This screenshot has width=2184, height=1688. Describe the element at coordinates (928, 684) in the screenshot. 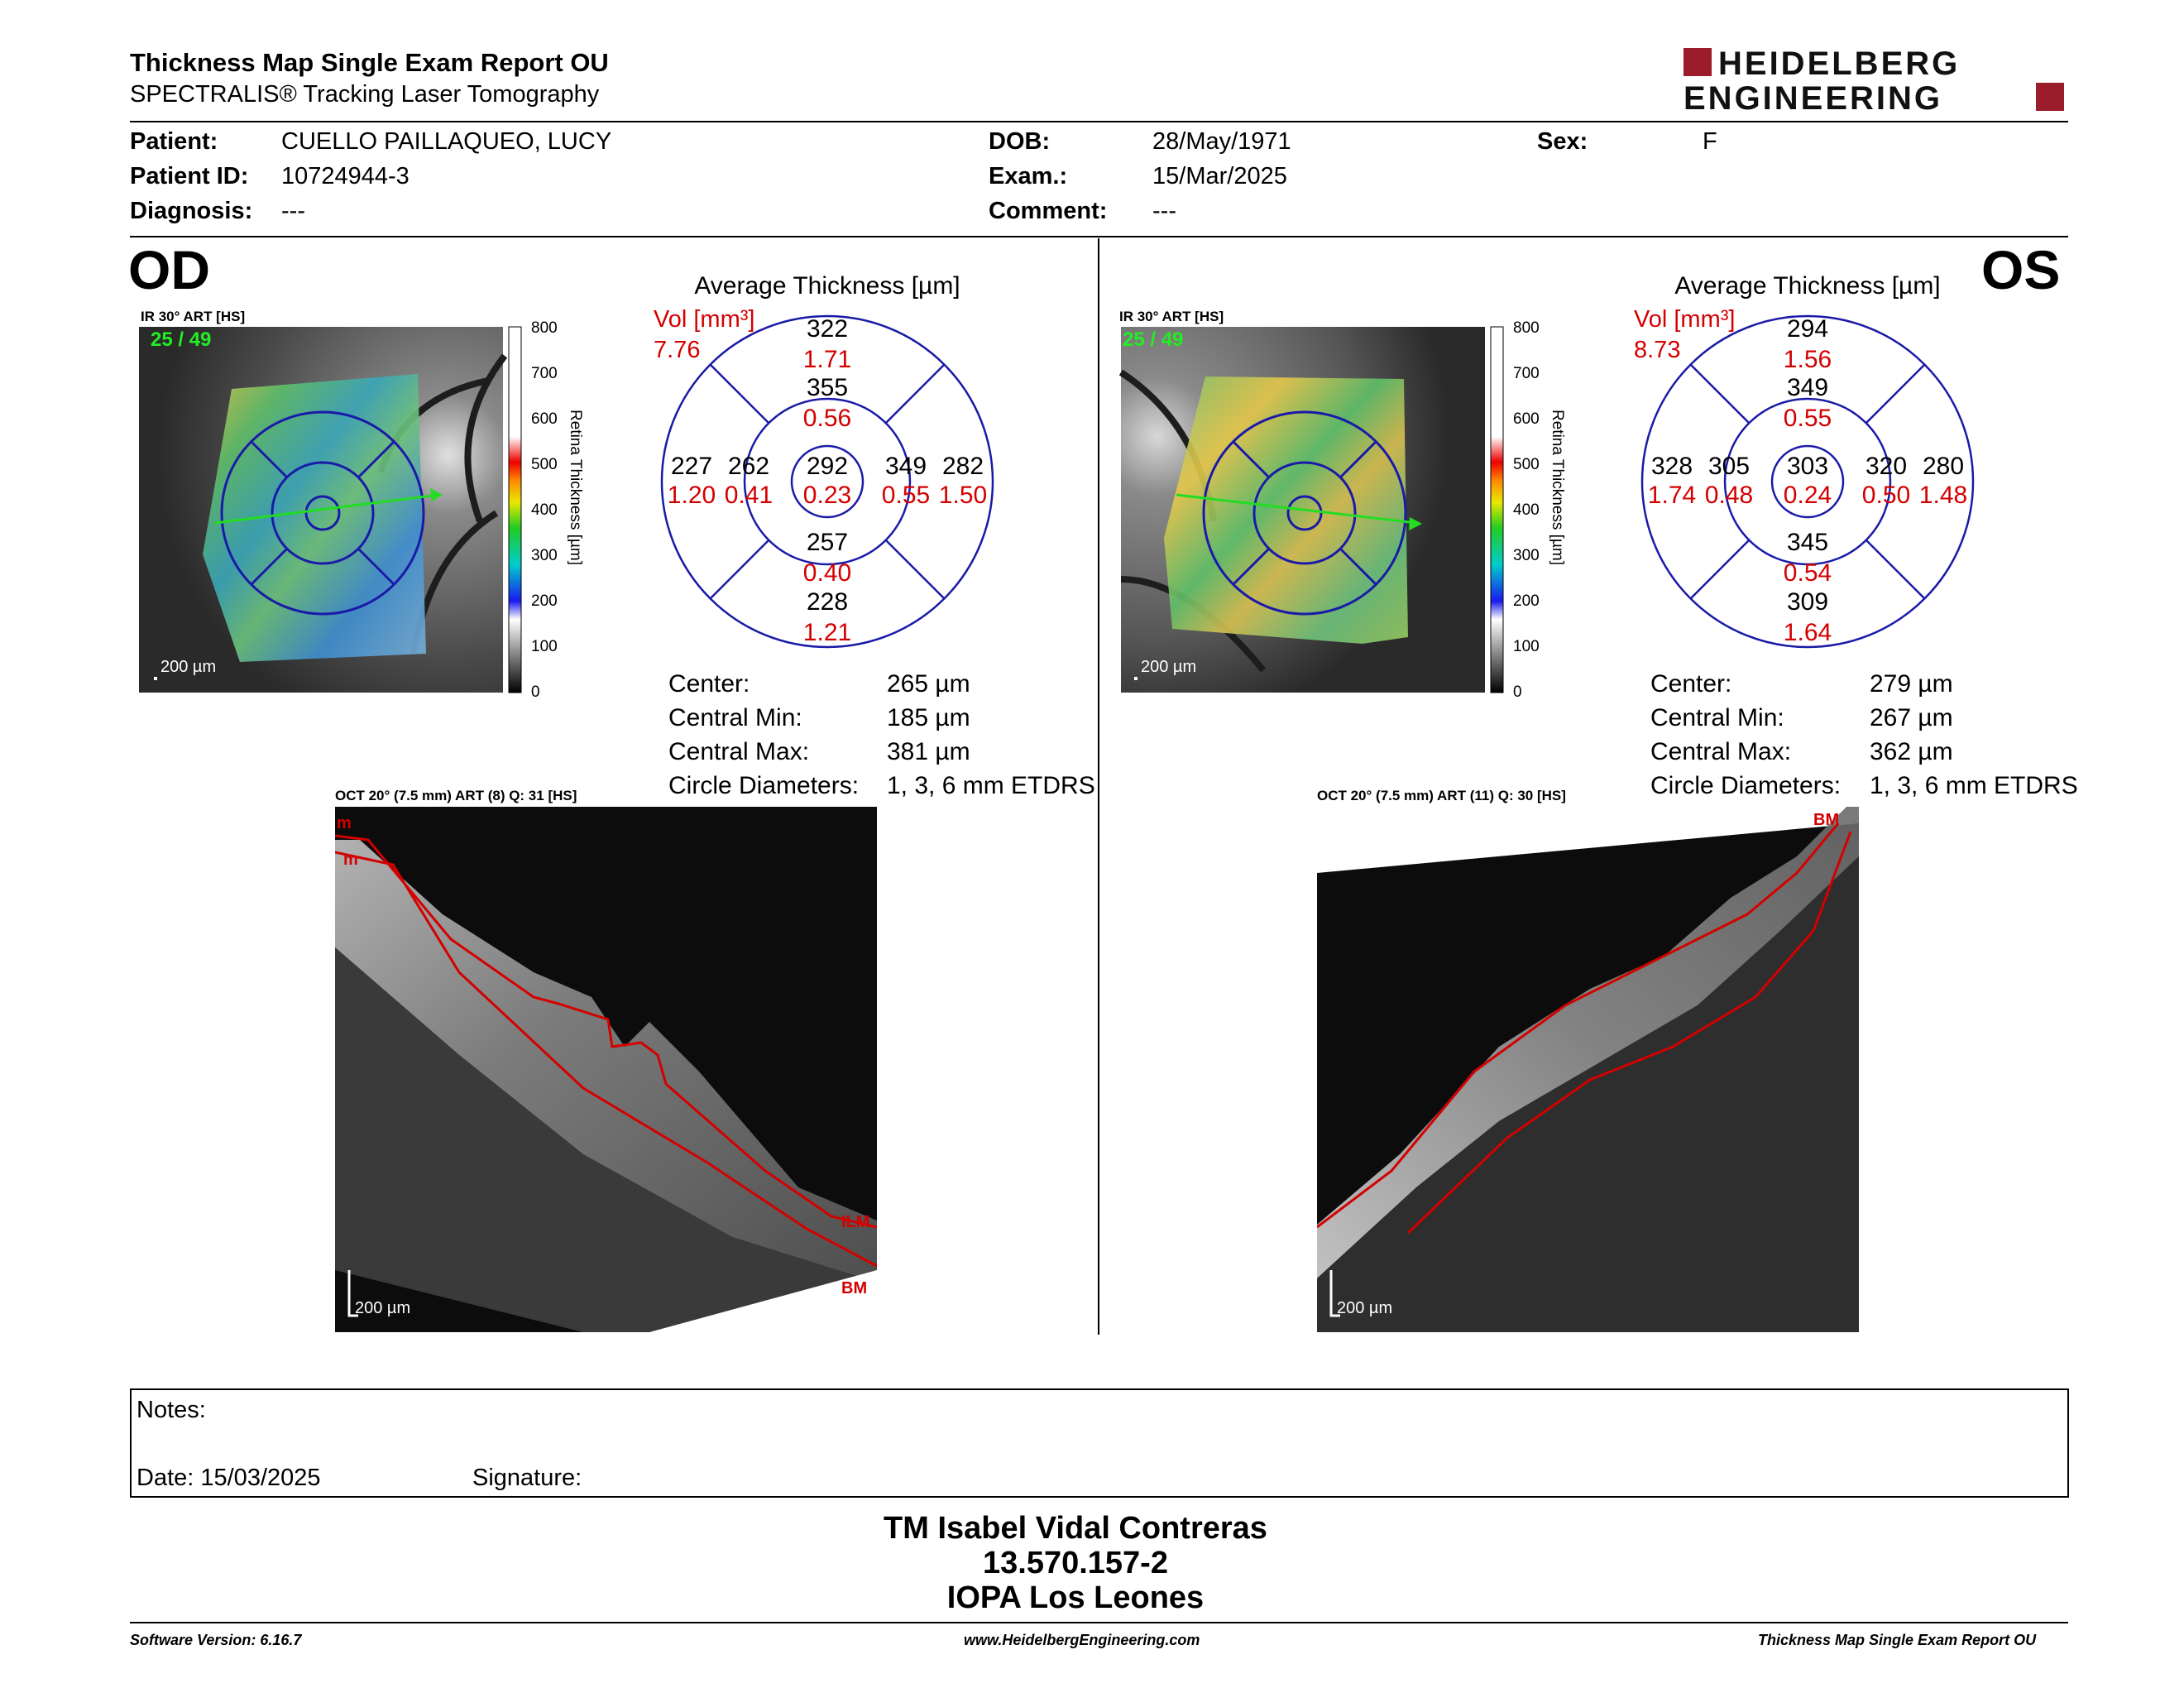

I see `od-center-value: 265 µm` at that location.